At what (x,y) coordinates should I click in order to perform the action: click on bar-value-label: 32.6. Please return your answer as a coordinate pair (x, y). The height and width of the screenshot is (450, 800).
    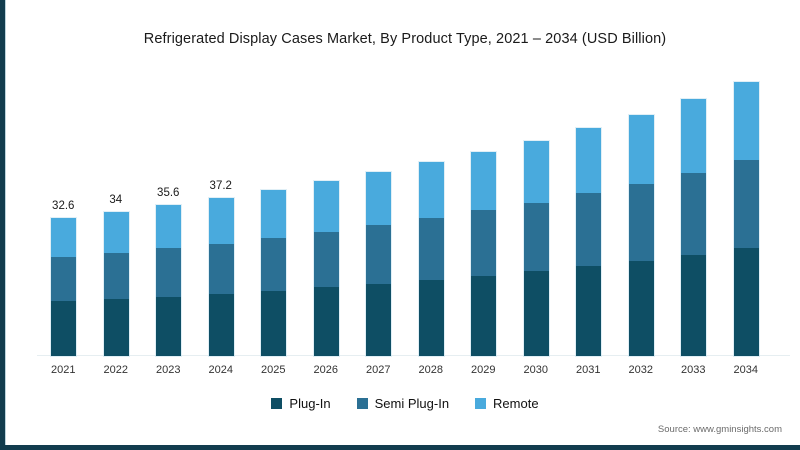
    Looking at the image, I should click on (63, 205).